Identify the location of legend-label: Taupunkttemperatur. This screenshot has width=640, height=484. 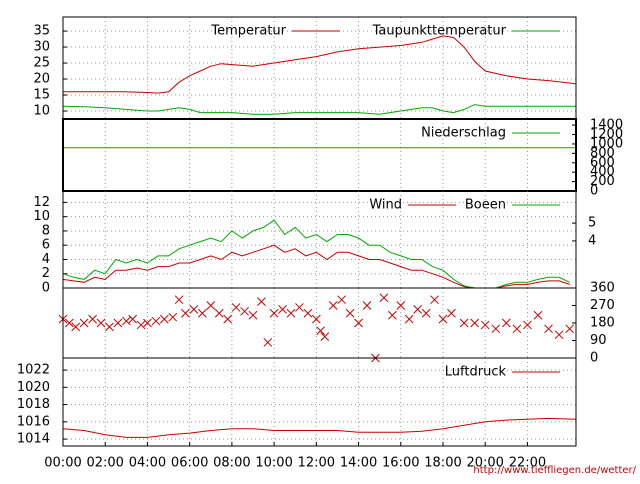
(439, 31).